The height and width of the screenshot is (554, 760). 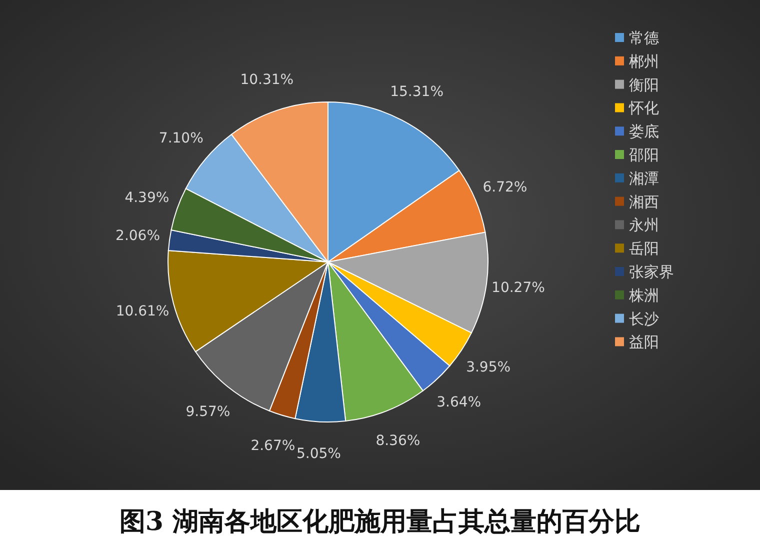 I want to click on legend-label: 岳阳, so click(x=644, y=249).